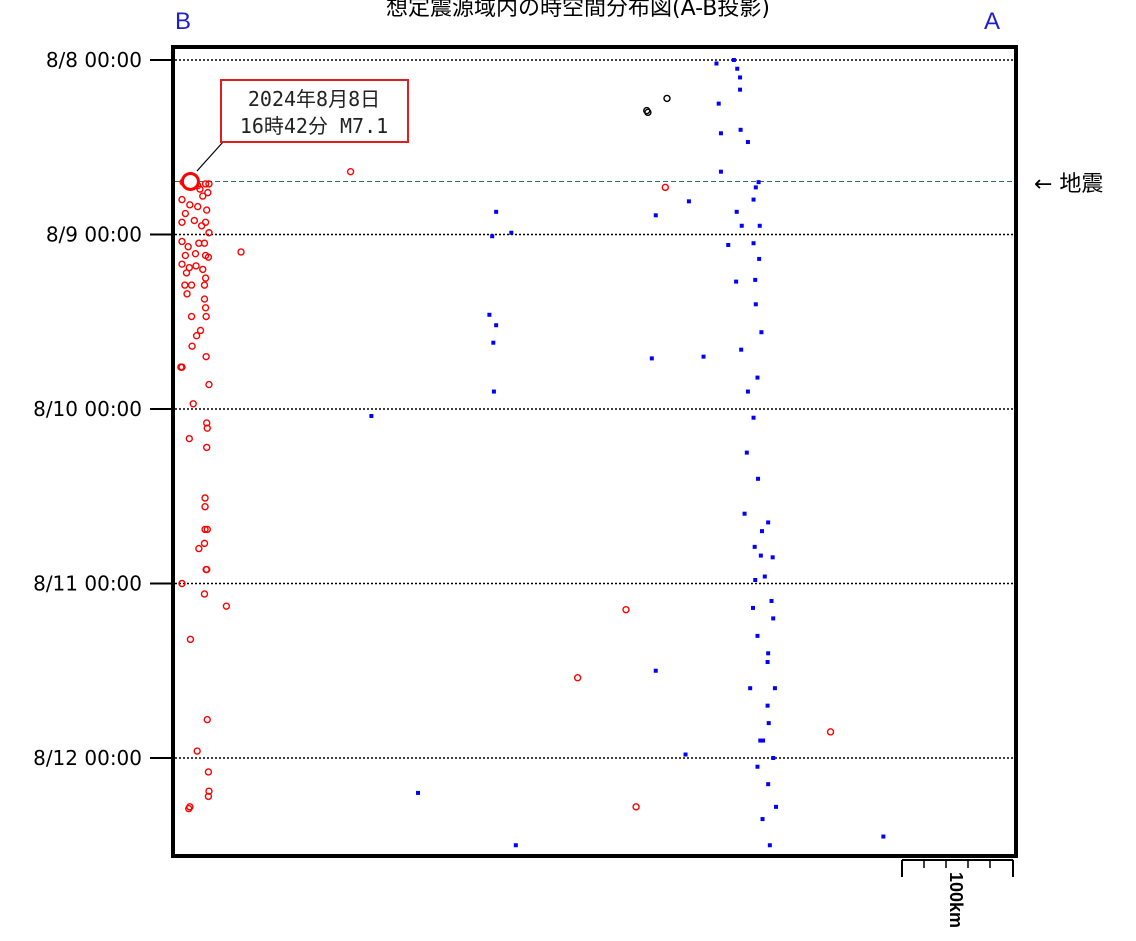 This screenshot has width=1136, height=941. What do you see at coordinates (94, 60) in the screenshot?
I see `y-tick-label: 8/8 00:00` at bounding box center [94, 60].